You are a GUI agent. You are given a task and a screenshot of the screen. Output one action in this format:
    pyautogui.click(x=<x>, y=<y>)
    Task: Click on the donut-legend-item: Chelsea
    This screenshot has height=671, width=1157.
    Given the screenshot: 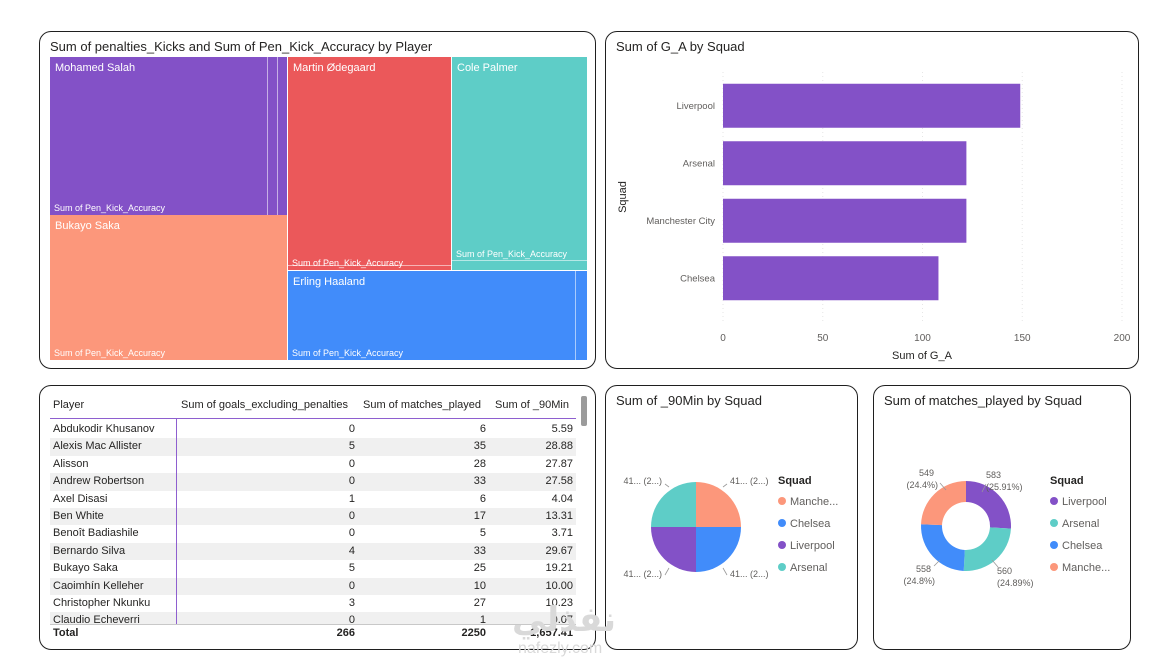 What is the action you would take?
    pyautogui.click(x=1076, y=546)
    